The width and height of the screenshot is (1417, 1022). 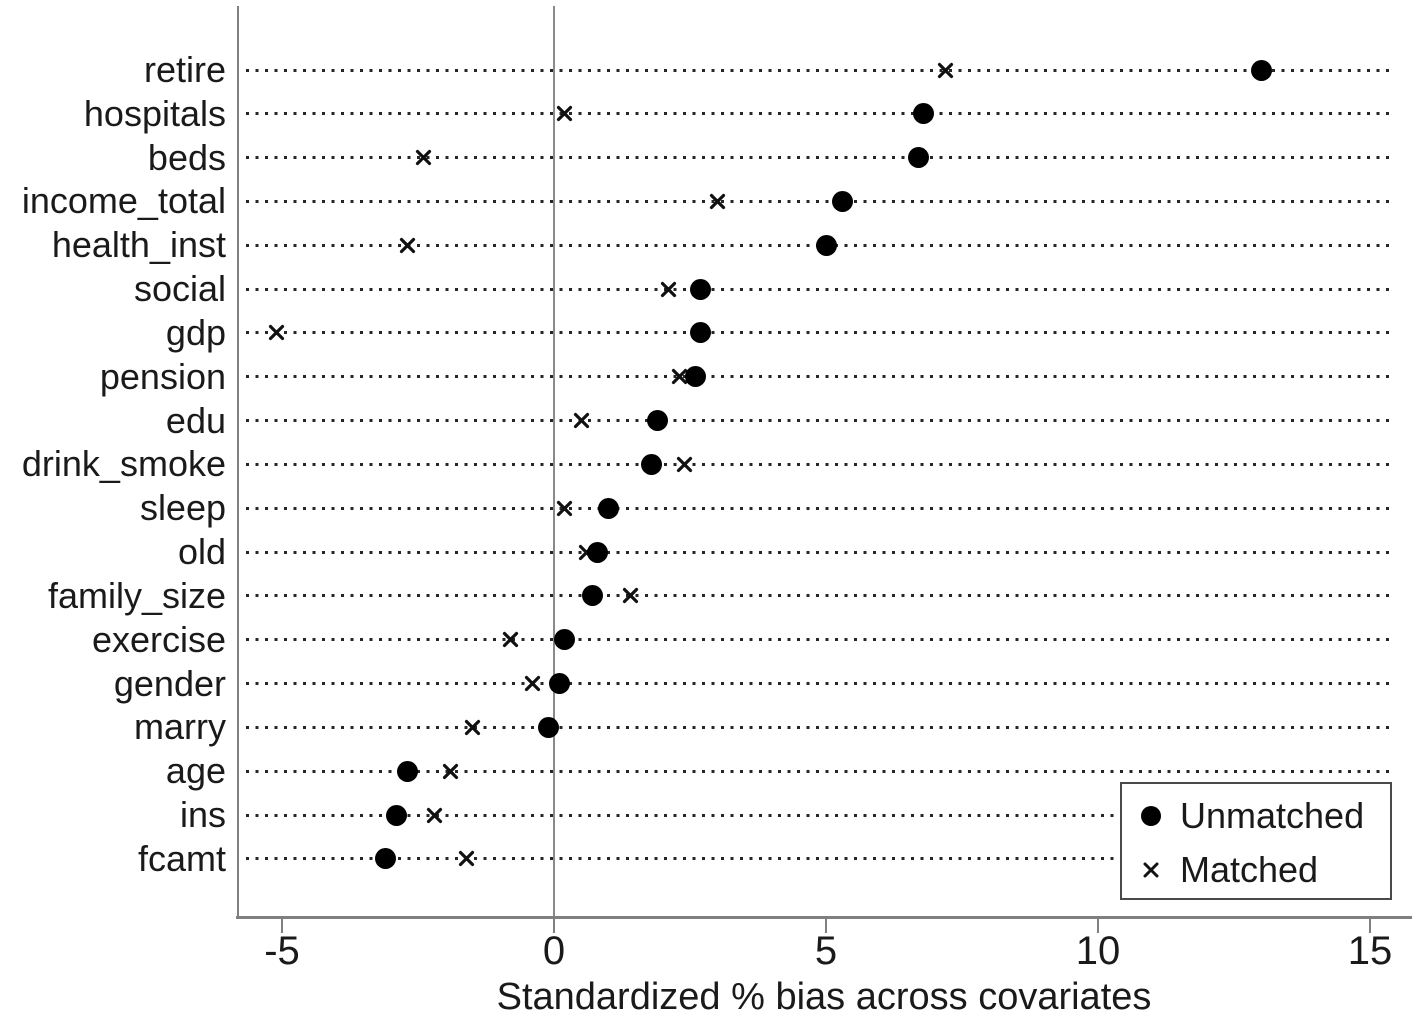 I want to click on legend: Unmatched Matched, so click(x=1256, y=841).